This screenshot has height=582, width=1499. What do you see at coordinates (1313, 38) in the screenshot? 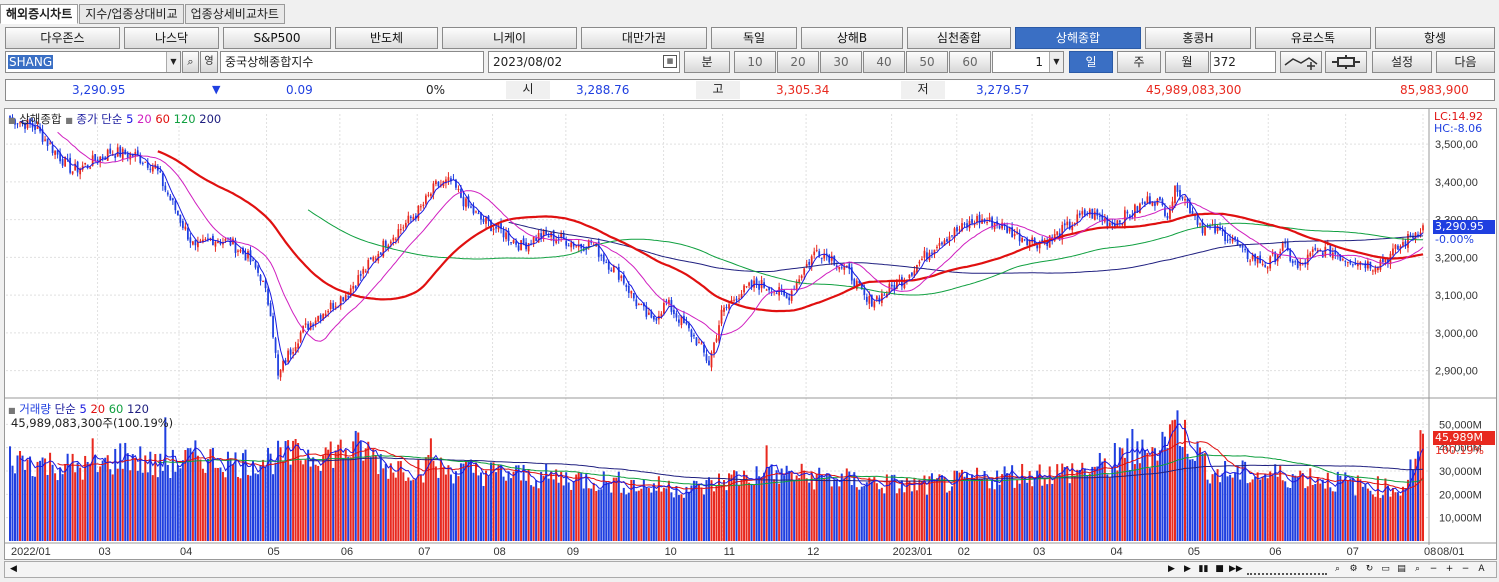
I see `market-button-eurostoxx: 유로스톡` at bounding box center [1313, 38].